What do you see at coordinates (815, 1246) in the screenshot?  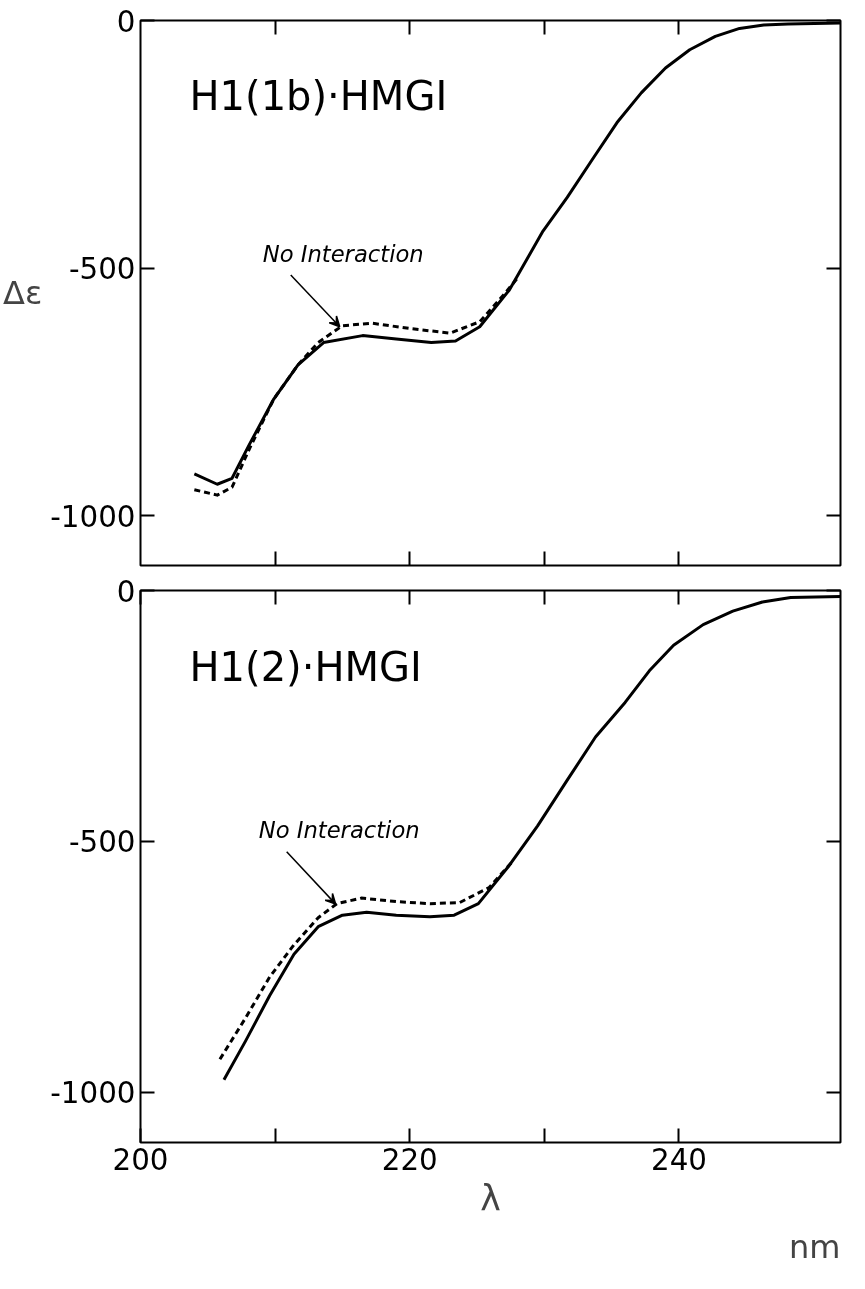 I see `text: nm` at bounding box center [815, 1246].